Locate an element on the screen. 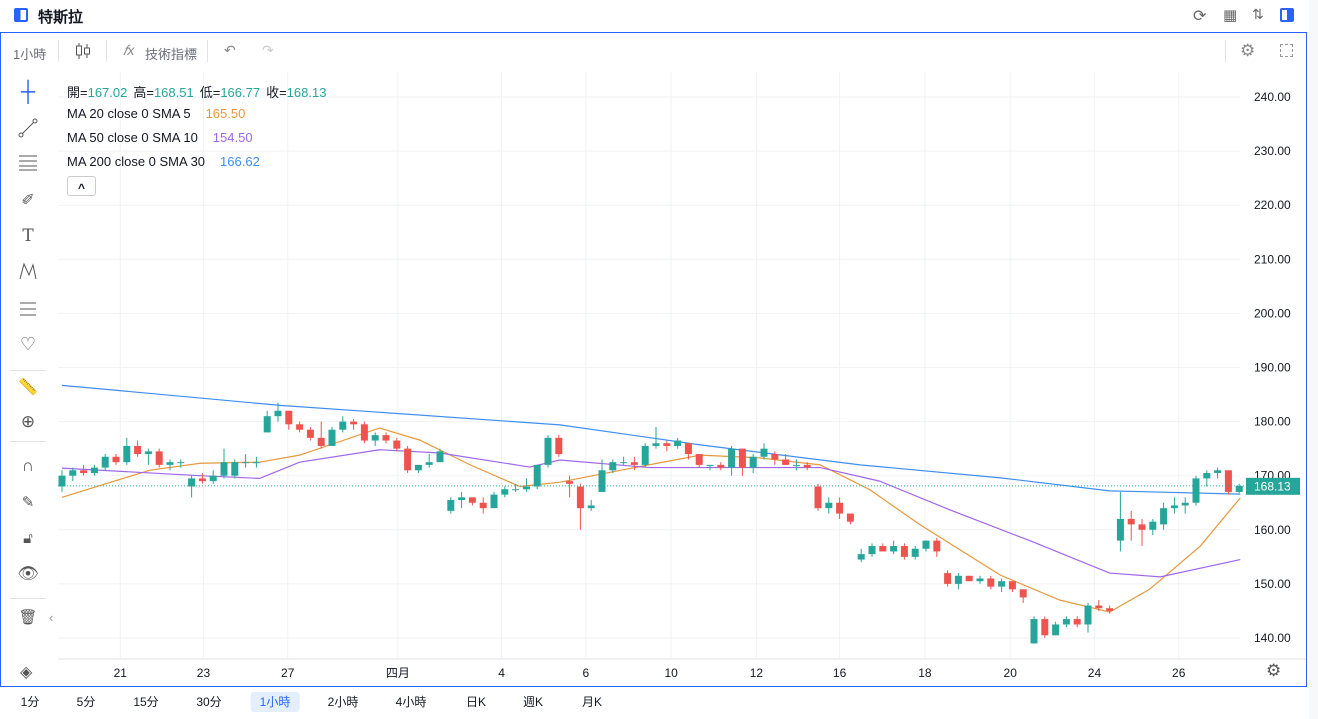 This screenshot has height=719, width=1318. timeframe-4: 1小時 is located at coordinates (275, 702).